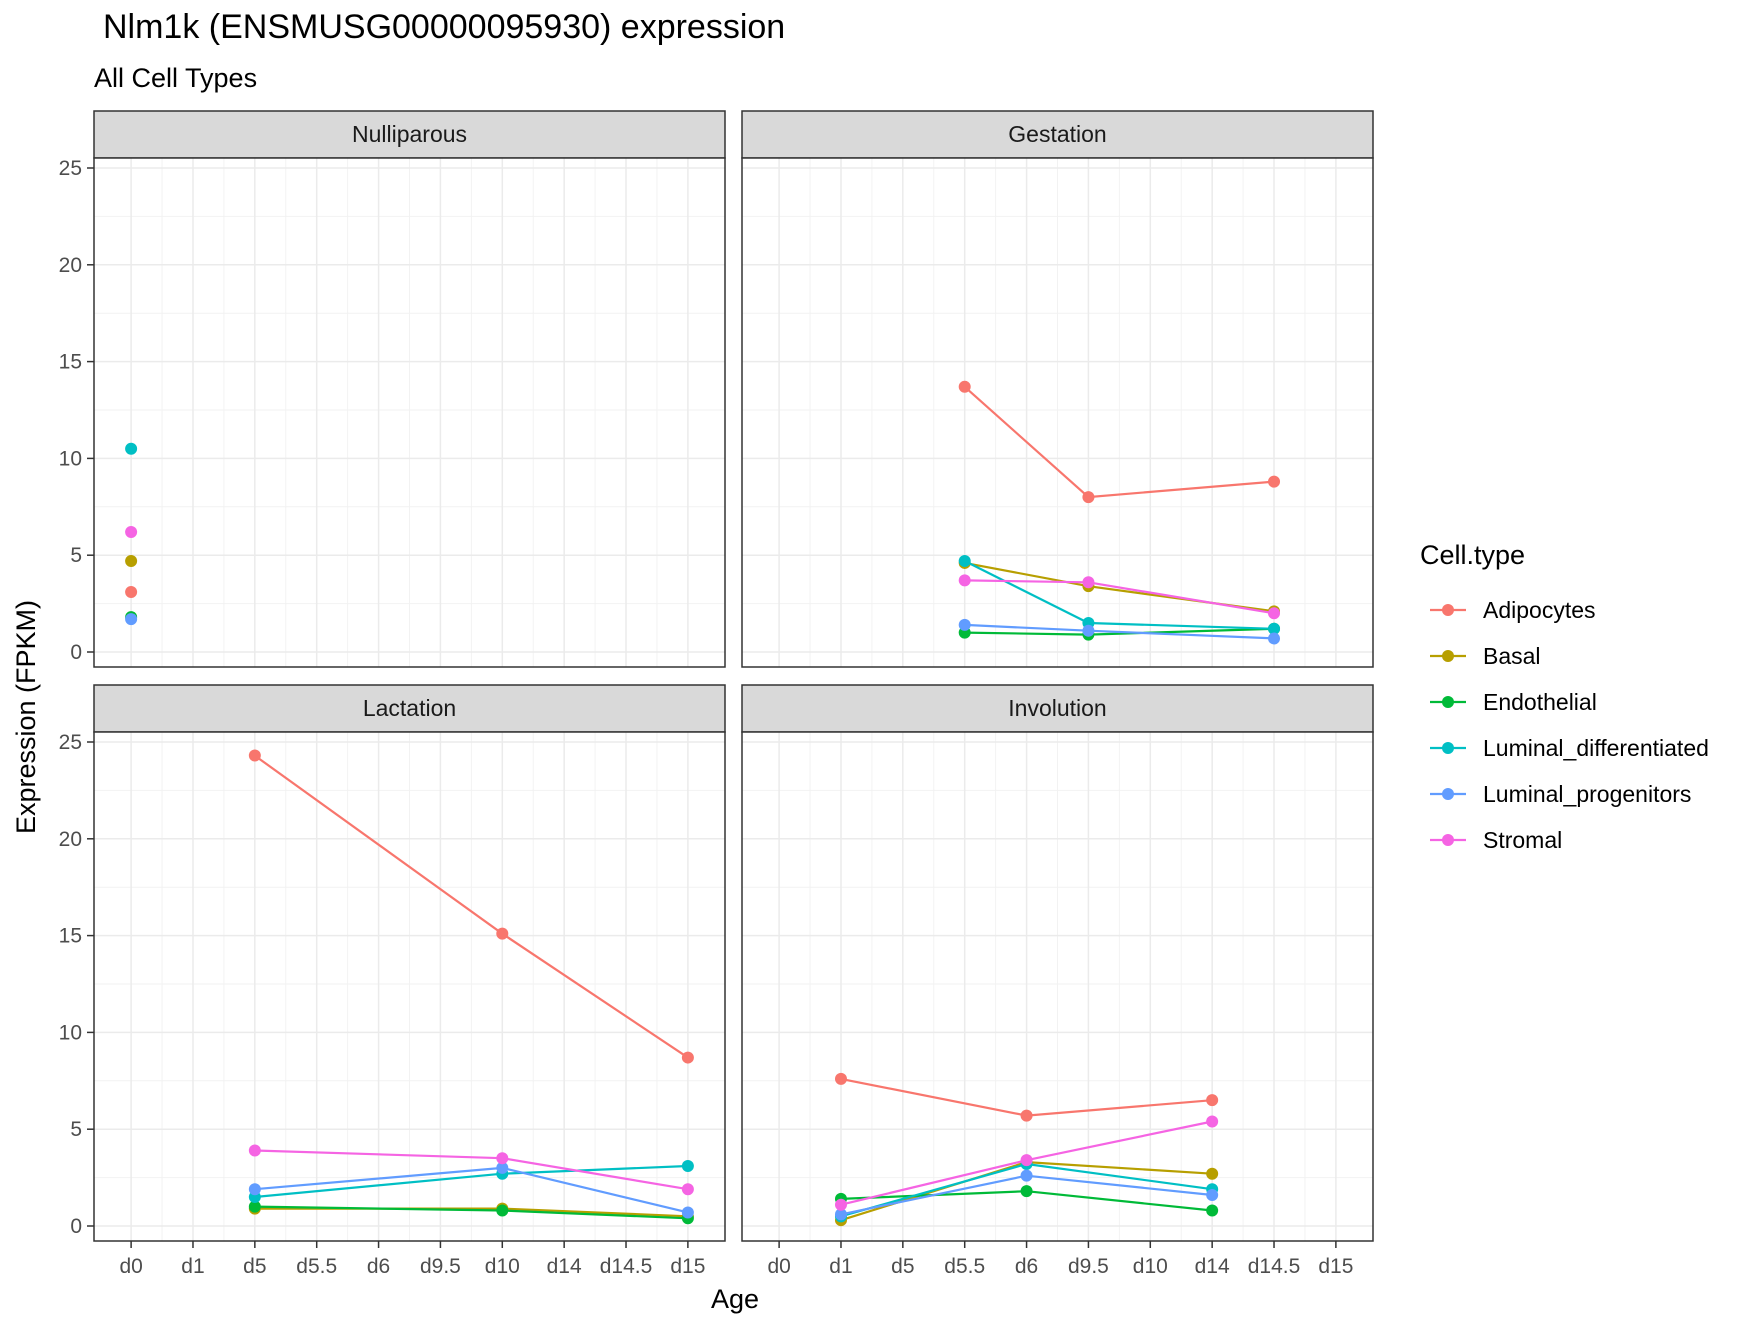  I want to click on facet-strip-involution, so click(1057, 708).